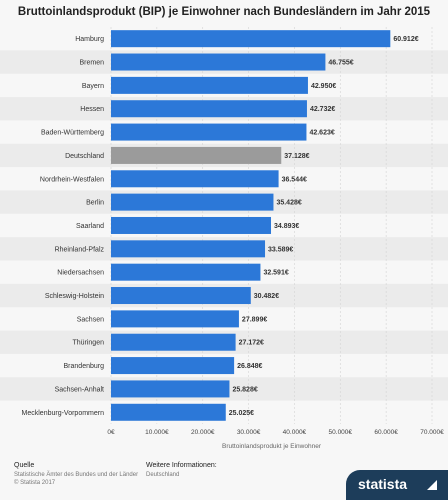 The image size is (448, 500). Describe the element at coordinates (288, 203) in the screenshot. I see `value-label: 35.428€` at that location.